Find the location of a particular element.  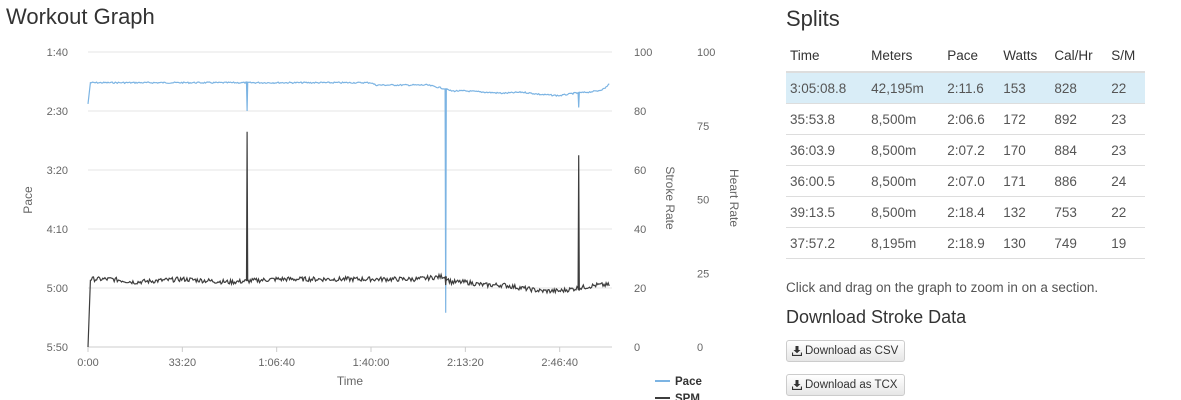

download-csv-button: Download as CSV is located at coordinates (845, 351).